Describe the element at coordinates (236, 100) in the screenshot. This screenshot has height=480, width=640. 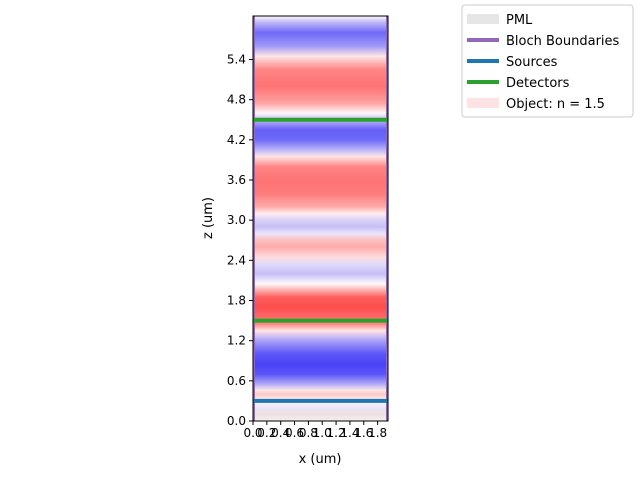
I see `y-tick-label: 4.8` at that location.